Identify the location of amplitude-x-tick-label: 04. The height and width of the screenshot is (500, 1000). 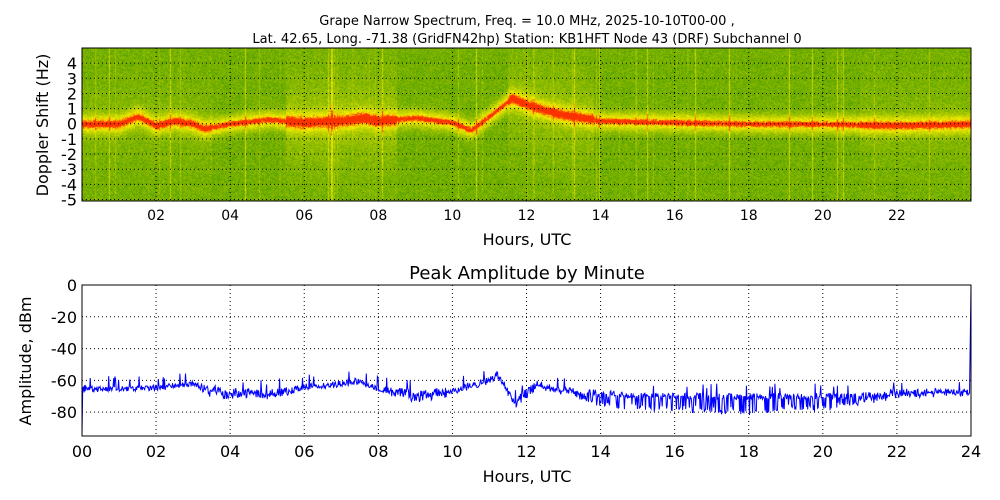
(230, 451).